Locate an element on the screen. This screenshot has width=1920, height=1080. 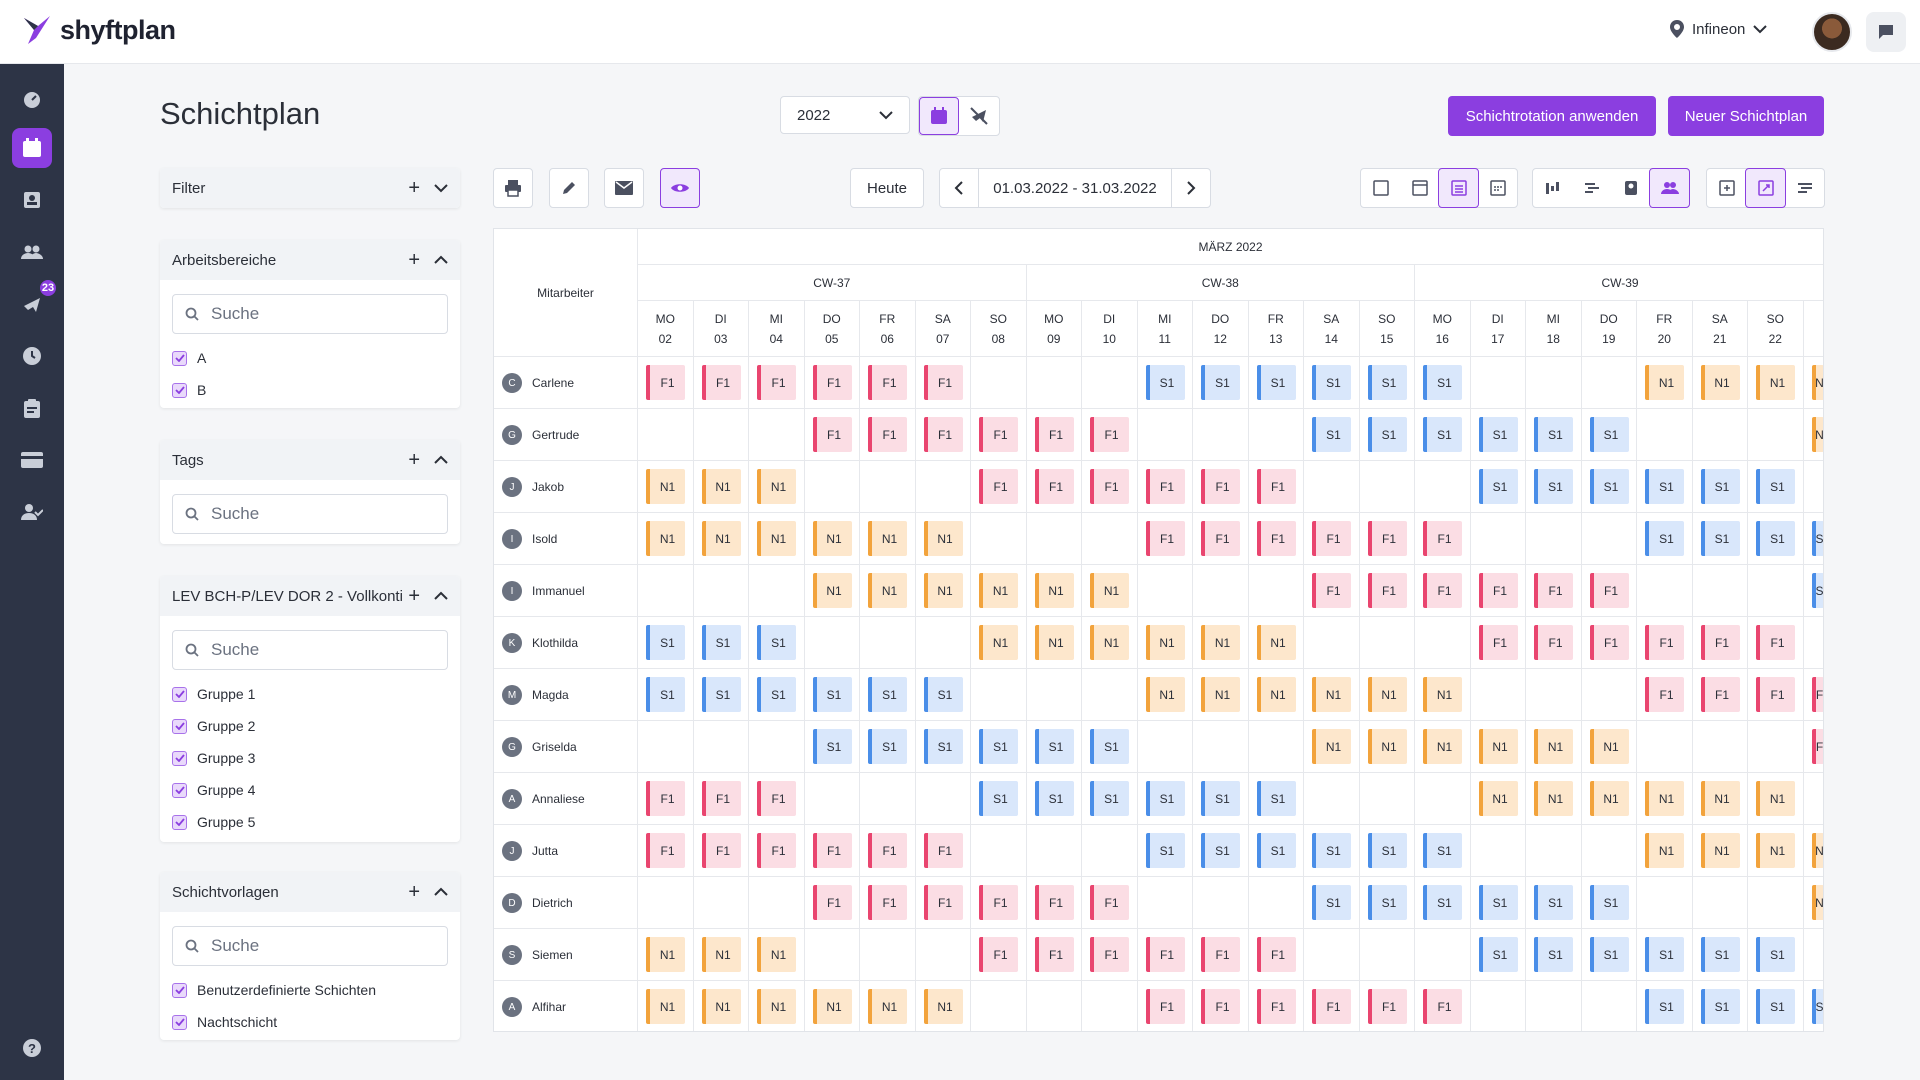
filter-header: Filter + is located at coordinates (310, 188).